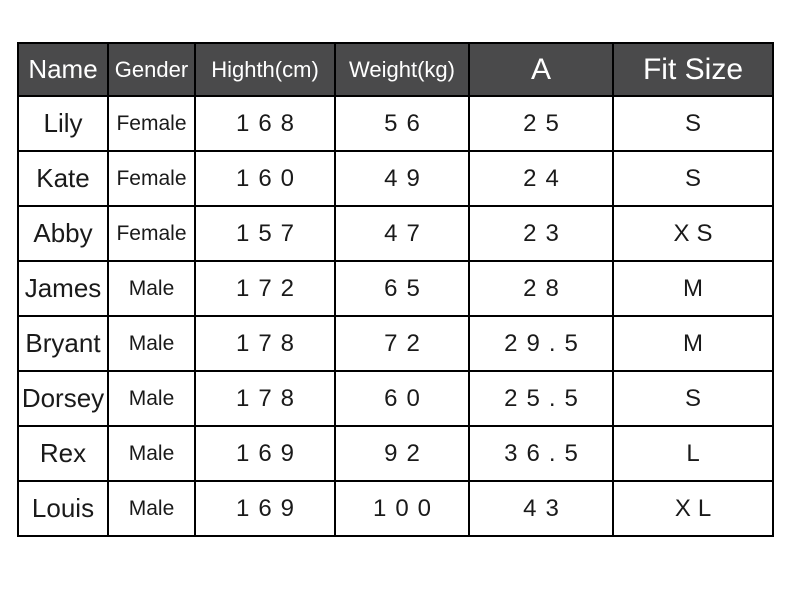 This screenshot has height=597, width=790. I want to click on table-header-row: Name Gender Highth(cm) Weight(kg) A Fit Size, so click(395, 69).